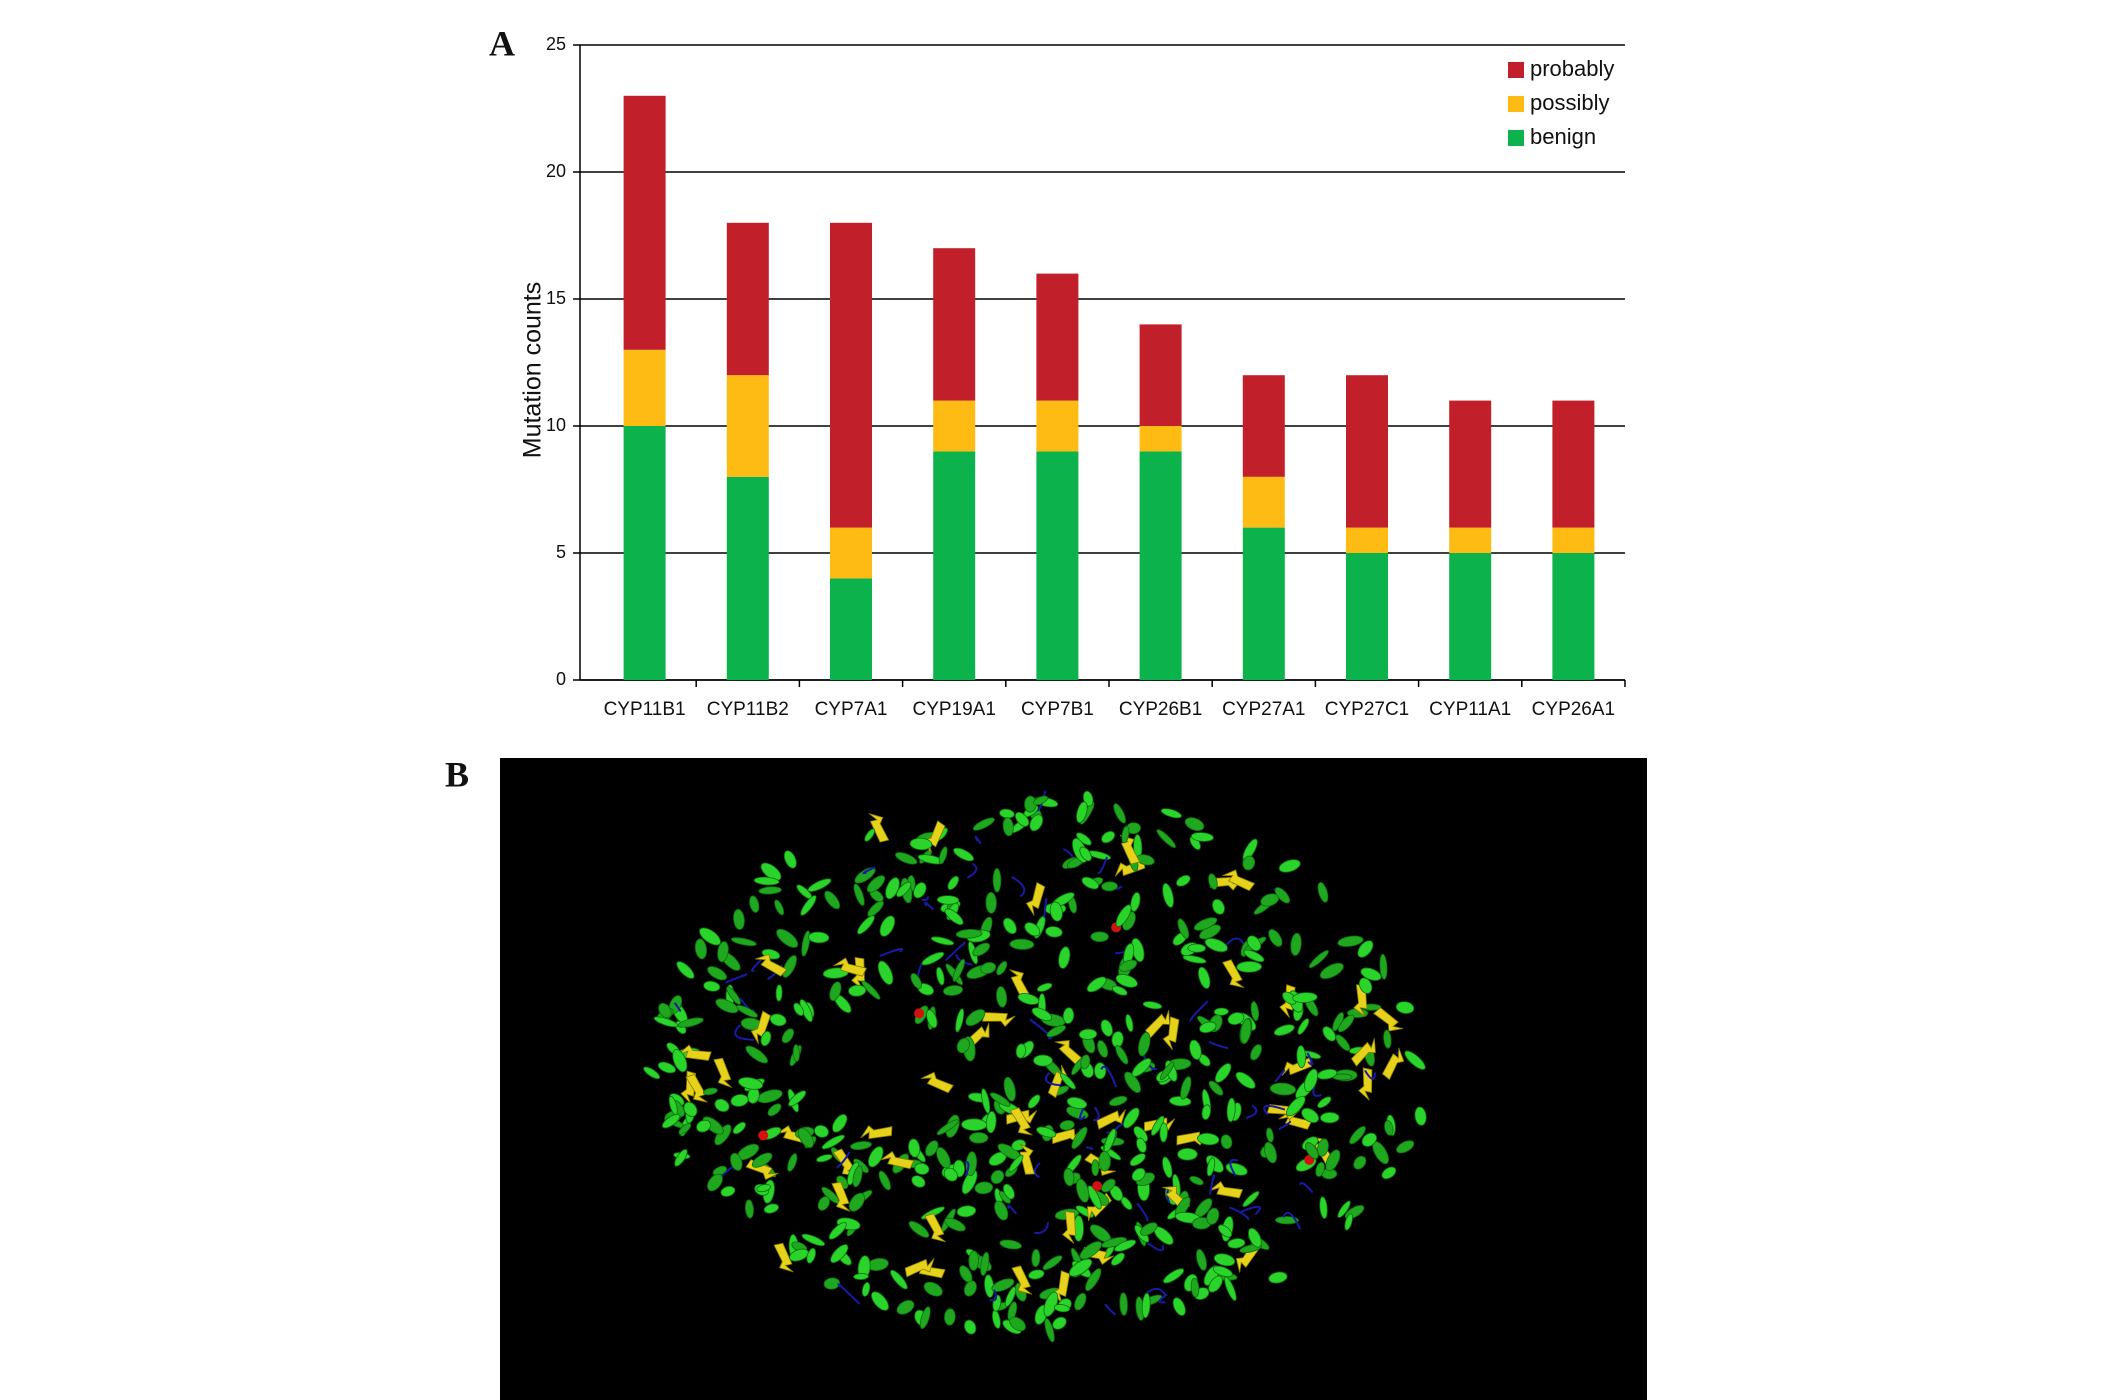 This screenshot has width=2126, height=1400. What do you see at coordinates (1470, 709) in the screenshot?
I see `x-tick-label: CYP11A1` at bounding box center [1470, 709].